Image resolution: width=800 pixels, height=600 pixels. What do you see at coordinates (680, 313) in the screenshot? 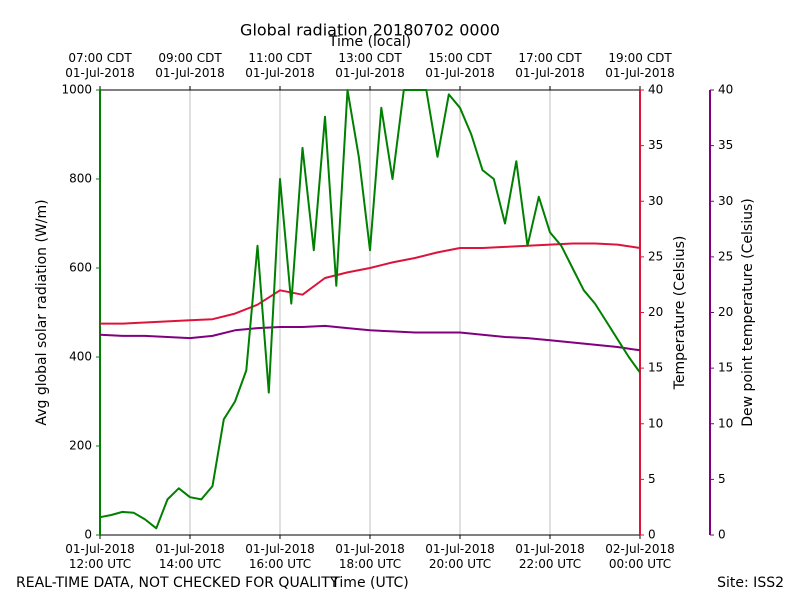
I see `y2-axis-title: Temperature (Celsius)` at bounding box center [680, 313].